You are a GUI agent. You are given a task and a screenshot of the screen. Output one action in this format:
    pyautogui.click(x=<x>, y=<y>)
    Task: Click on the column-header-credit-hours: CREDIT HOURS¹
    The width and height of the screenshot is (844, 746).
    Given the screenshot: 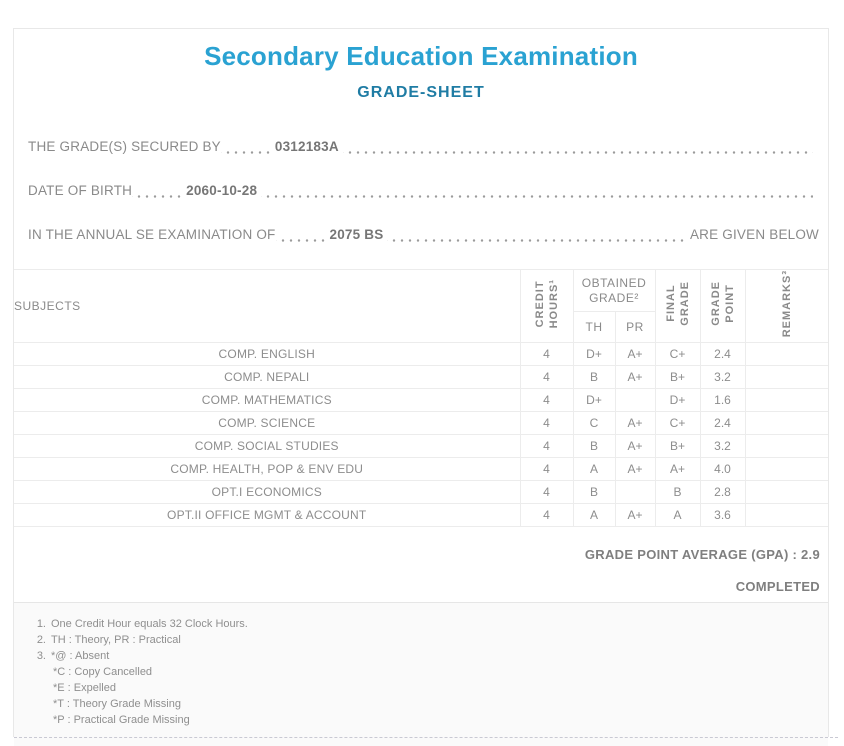 What is the action you would take?
    pyautogui.click(x=546, y=306)
    